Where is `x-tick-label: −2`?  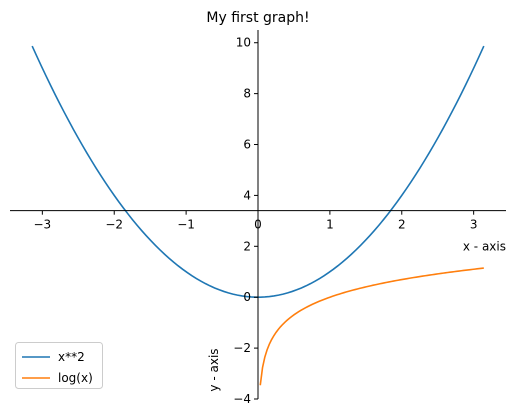 x-tick-label: −2 is located at coordinates (114, 225).